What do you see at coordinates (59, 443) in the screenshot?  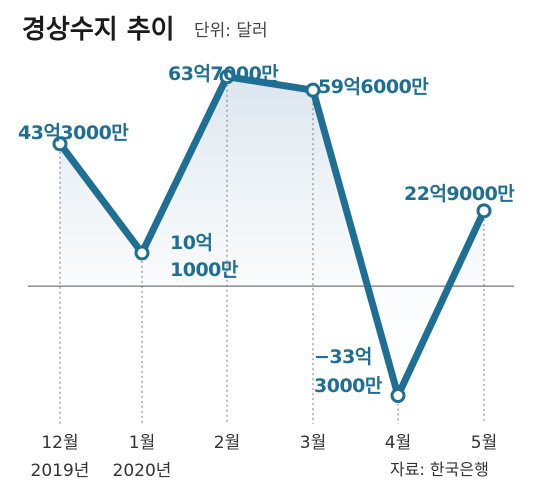 I see `x-tick-label: 12월` at bounding box center [59, 443].